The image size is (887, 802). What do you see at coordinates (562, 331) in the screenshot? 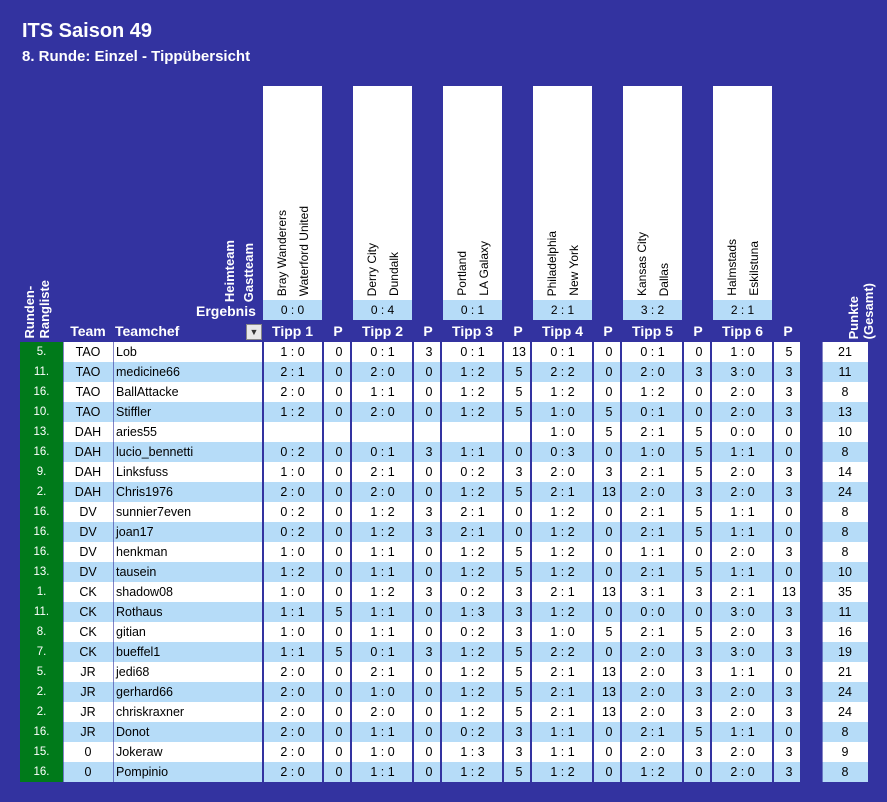
I see `tipp-4-header: Tipp 4` at bounding box center [562, 331].